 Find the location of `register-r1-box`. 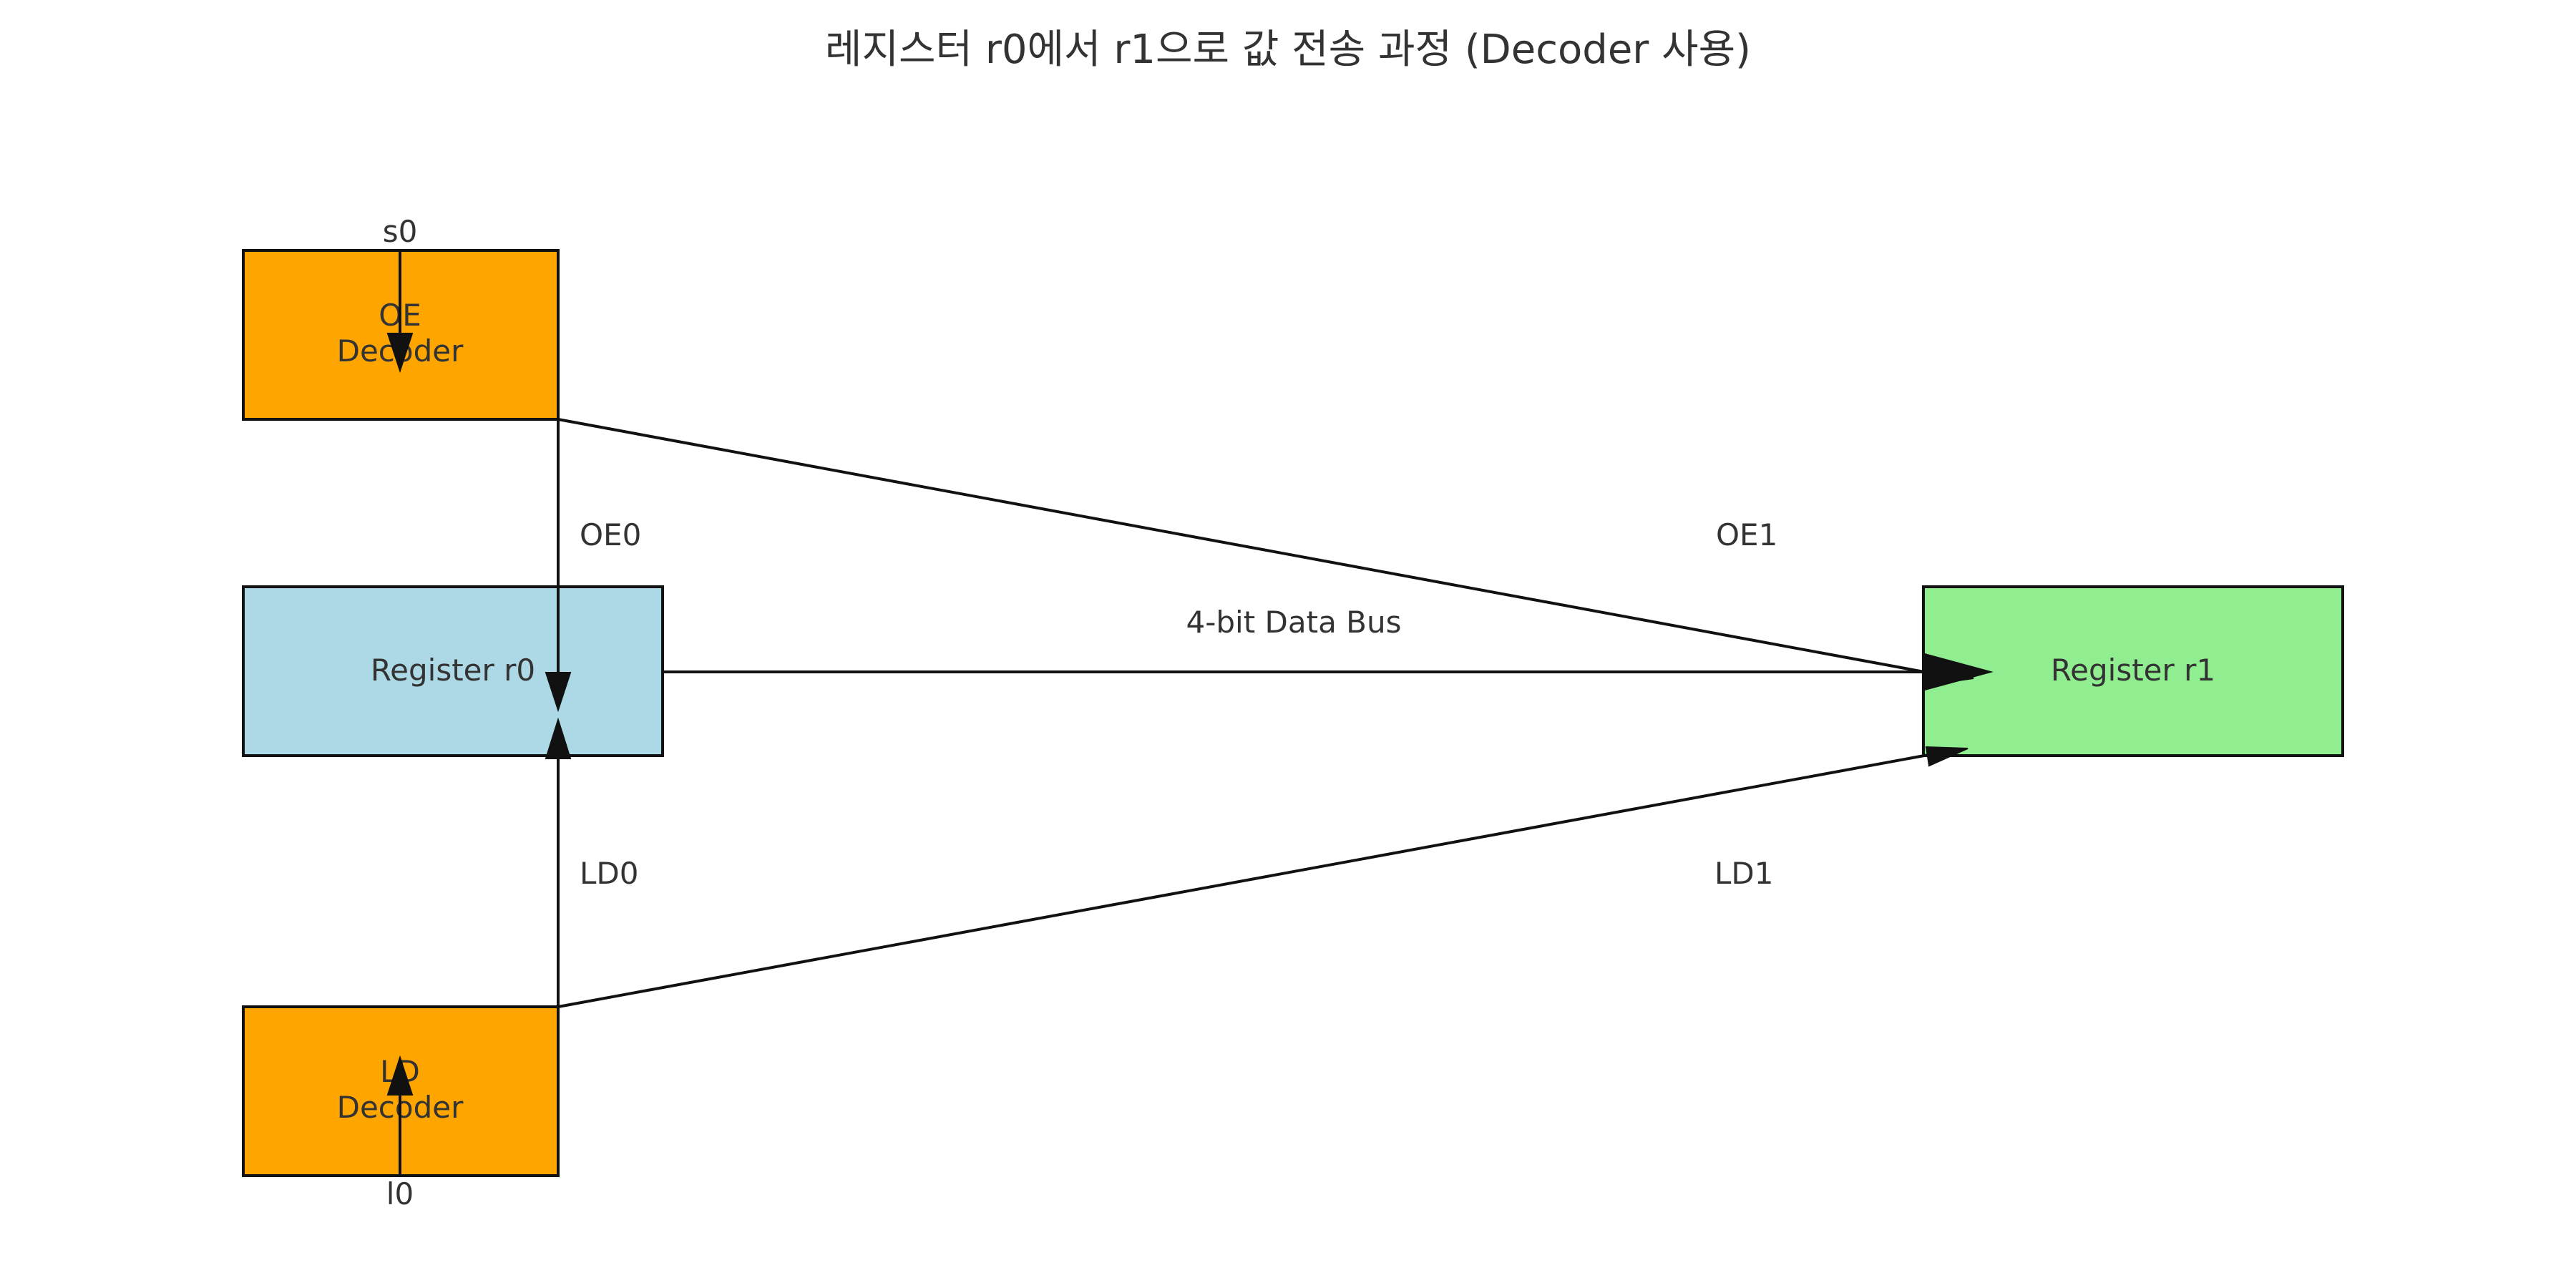

register-r1-box is located at coordinates (2133, 671).